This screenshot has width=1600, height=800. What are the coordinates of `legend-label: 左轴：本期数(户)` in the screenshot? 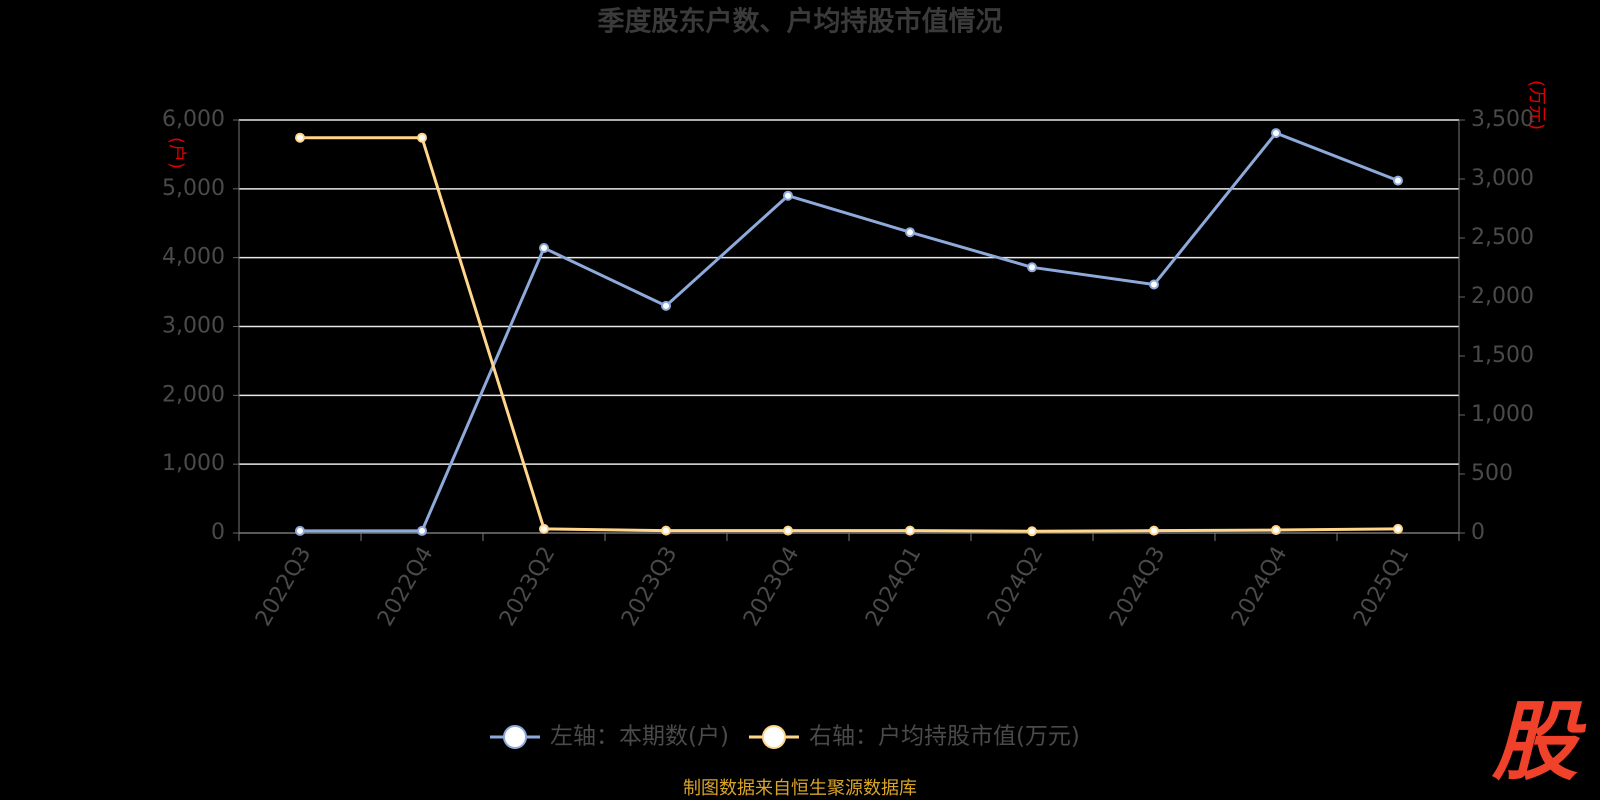 It's located at (639, 737).